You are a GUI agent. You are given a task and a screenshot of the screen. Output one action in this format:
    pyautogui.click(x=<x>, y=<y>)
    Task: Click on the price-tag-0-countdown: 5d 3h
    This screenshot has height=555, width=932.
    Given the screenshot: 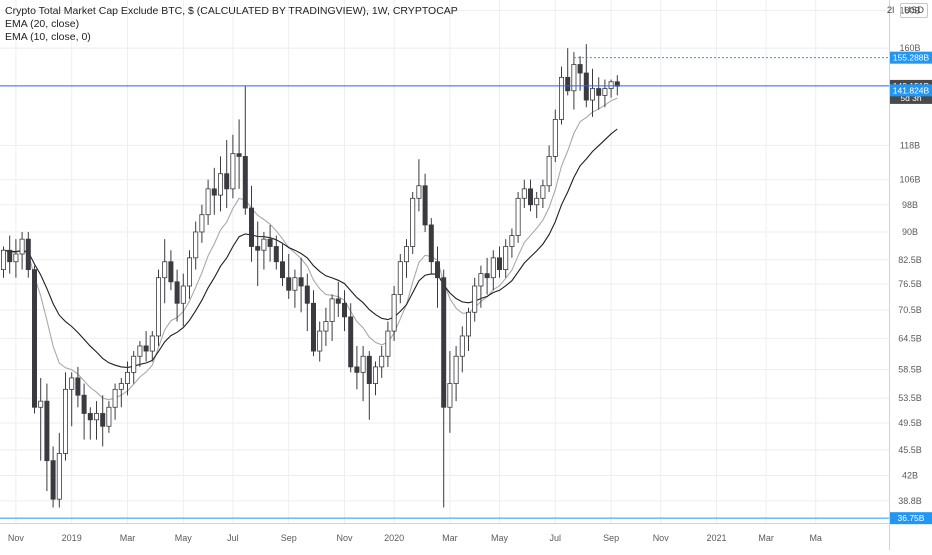 What is the action you would take?
    pyautogui.click(x=911, y=98)
    